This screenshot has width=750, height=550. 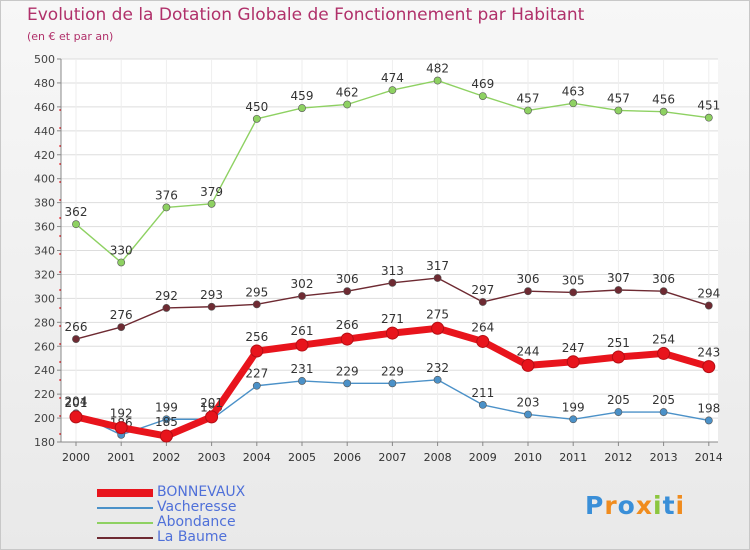 I want to click on x-tick-label: 2003, so click(x=212, y=457).